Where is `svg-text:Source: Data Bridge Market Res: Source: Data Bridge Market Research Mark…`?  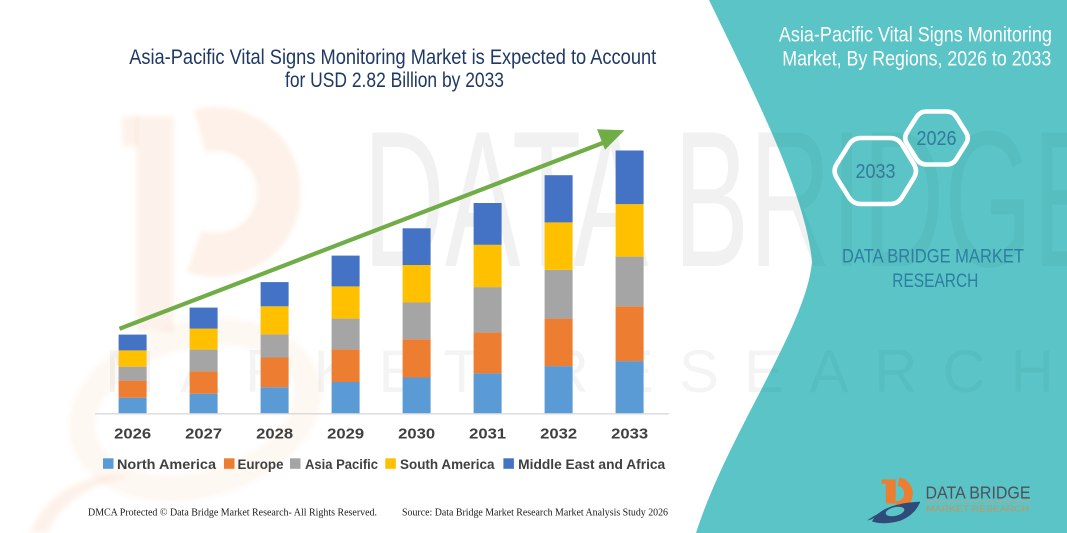 svg-text:Source: Data Bridge Market Res: Source: Data Bridge Market Research Mark… is located at coordinates (535, 513).